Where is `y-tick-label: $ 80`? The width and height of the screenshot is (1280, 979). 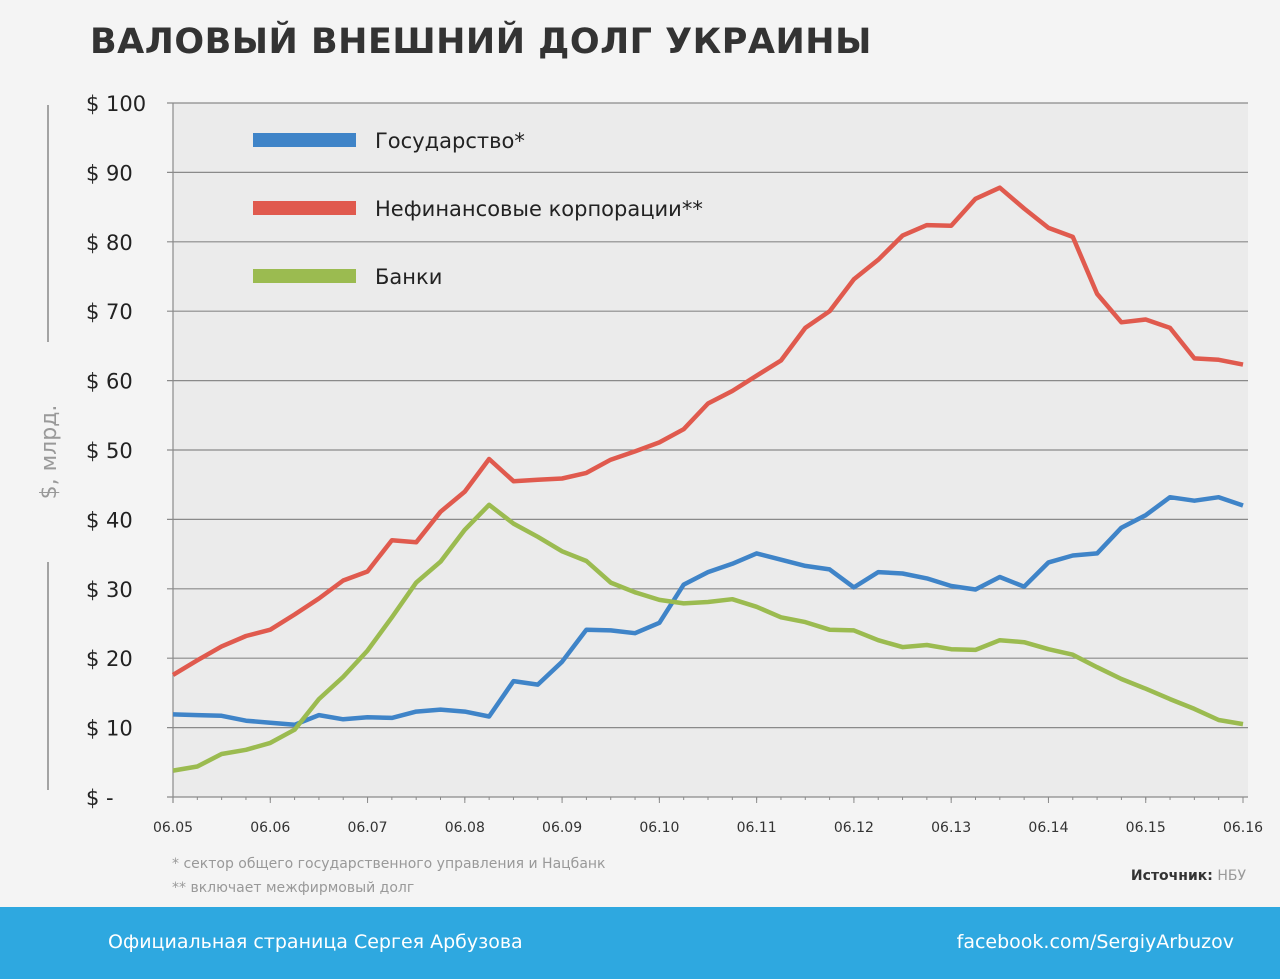 y-tick-label: $ 80 is located at coordinates (109, 243).